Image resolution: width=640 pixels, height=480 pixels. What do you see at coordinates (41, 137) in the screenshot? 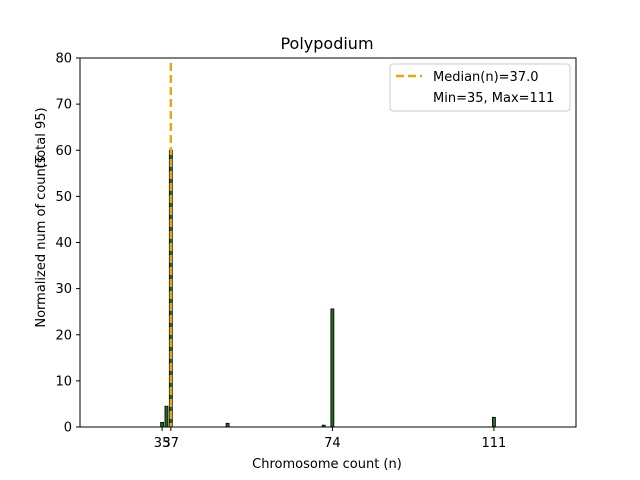
I see `y-axis-total-label: (Total 95)` at bounding box center [41, 137].